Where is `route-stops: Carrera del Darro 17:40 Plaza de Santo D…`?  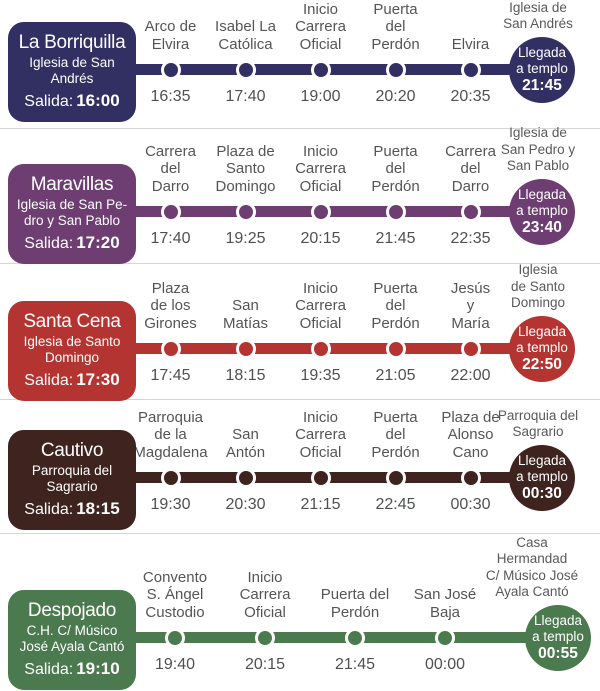 route-stops: Carrera del Darro 17:40 Plaza de Santo D… is located at coordinates (320, 196).